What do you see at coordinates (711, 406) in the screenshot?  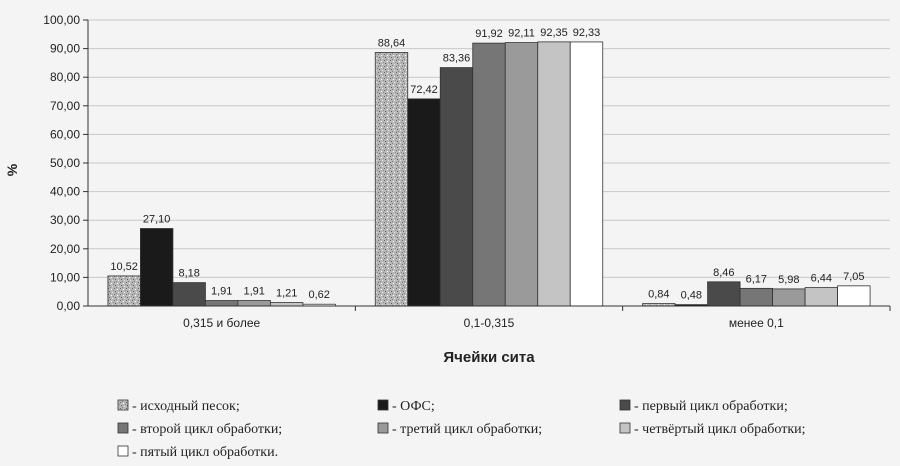 I see `legend-label: - первый цикл обработки;` at bounding box center [711, 406].